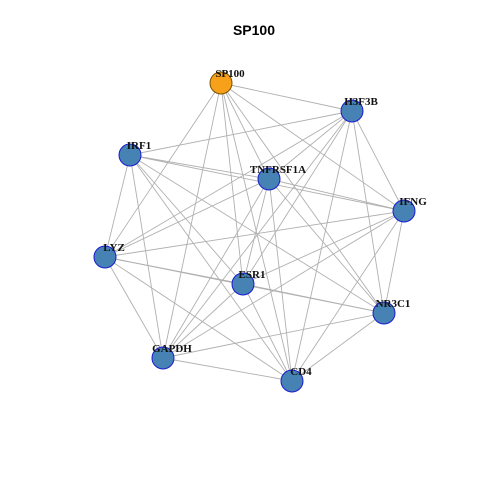 This screenshot has width=480, height=480. Describe the element at coordinates (384, 313) in the screenshot. I see `node-nr3c1` at that location.